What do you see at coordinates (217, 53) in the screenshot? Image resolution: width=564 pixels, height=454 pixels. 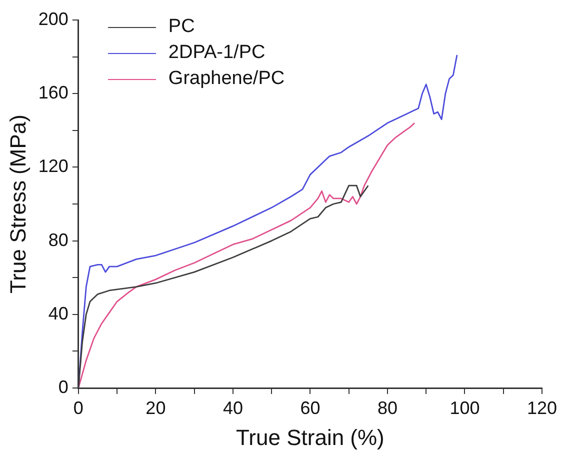 I see `legend-label: 2DPA-1/PC` at bounding box center [217, 53].